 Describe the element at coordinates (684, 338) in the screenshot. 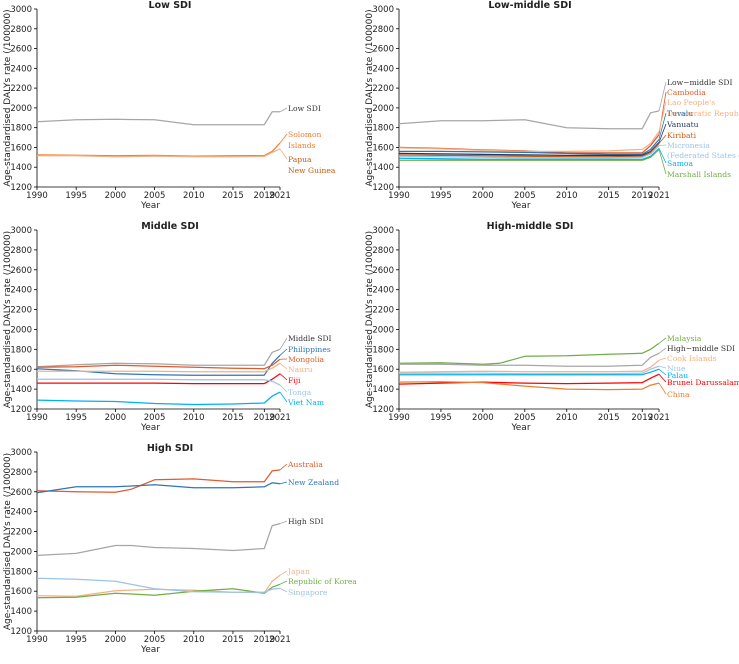

I see `panel-high-middle-sdi-label-malaysia: Malaysia` at that location.